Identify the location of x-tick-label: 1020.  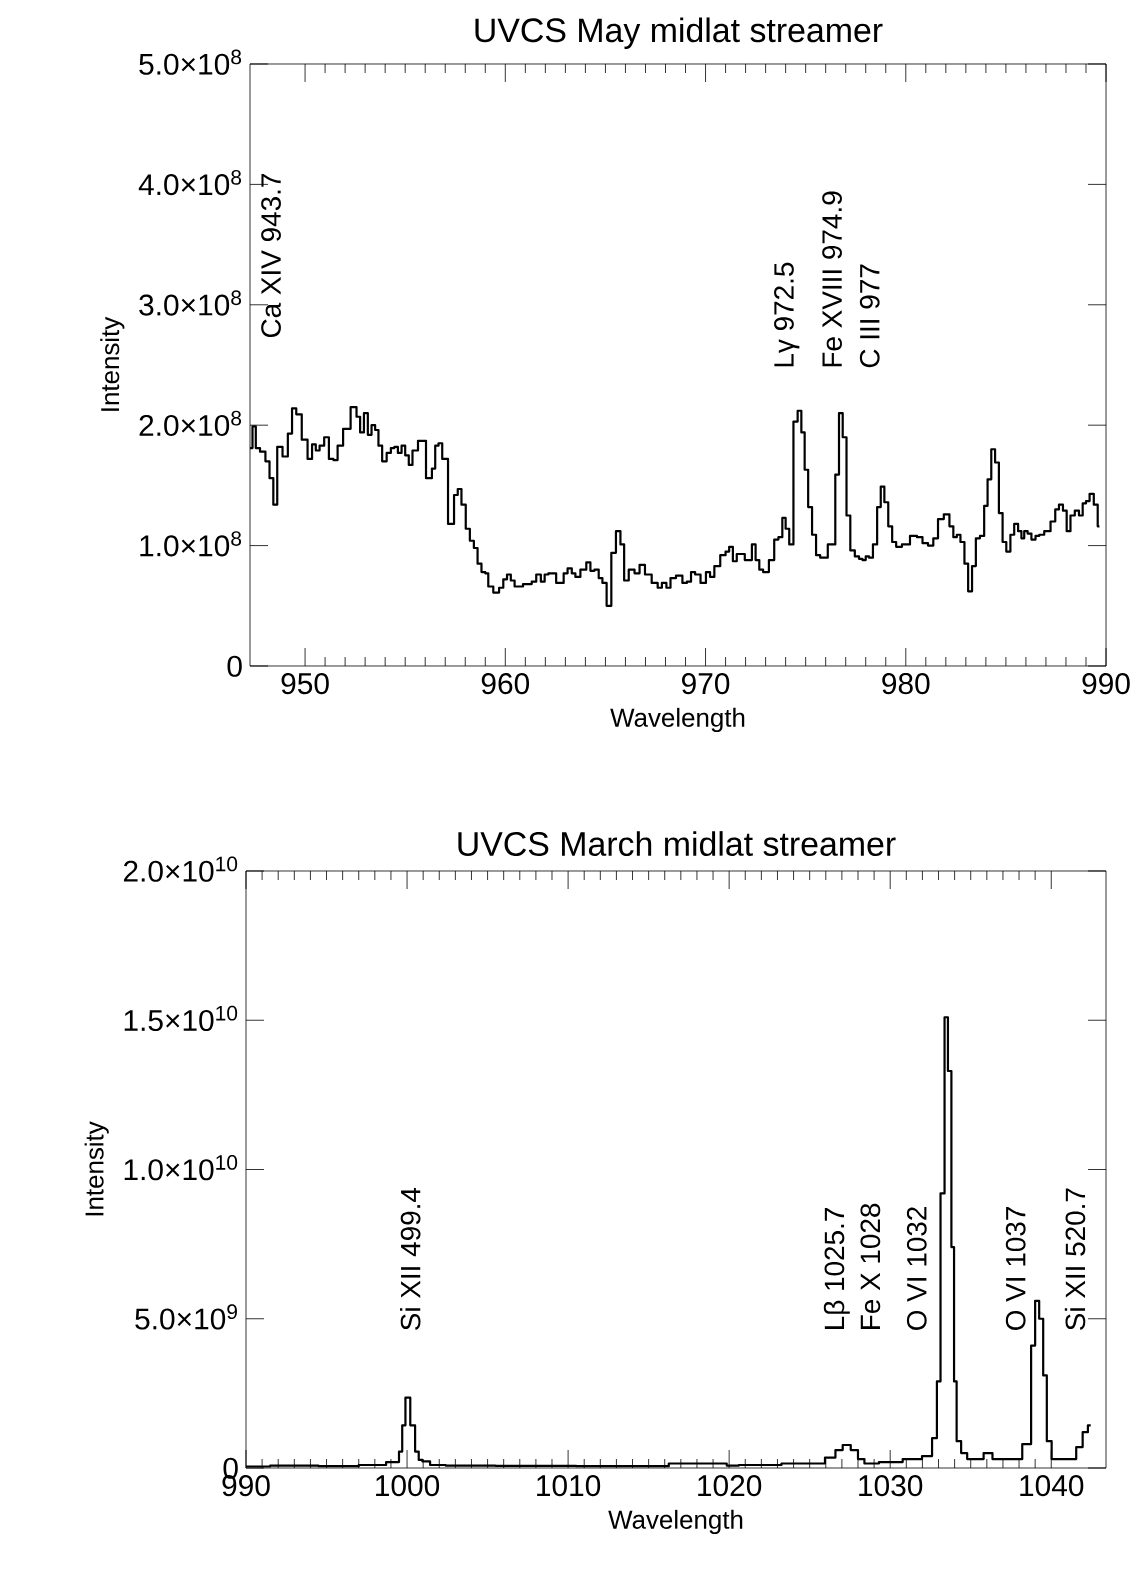
(730, 1486).